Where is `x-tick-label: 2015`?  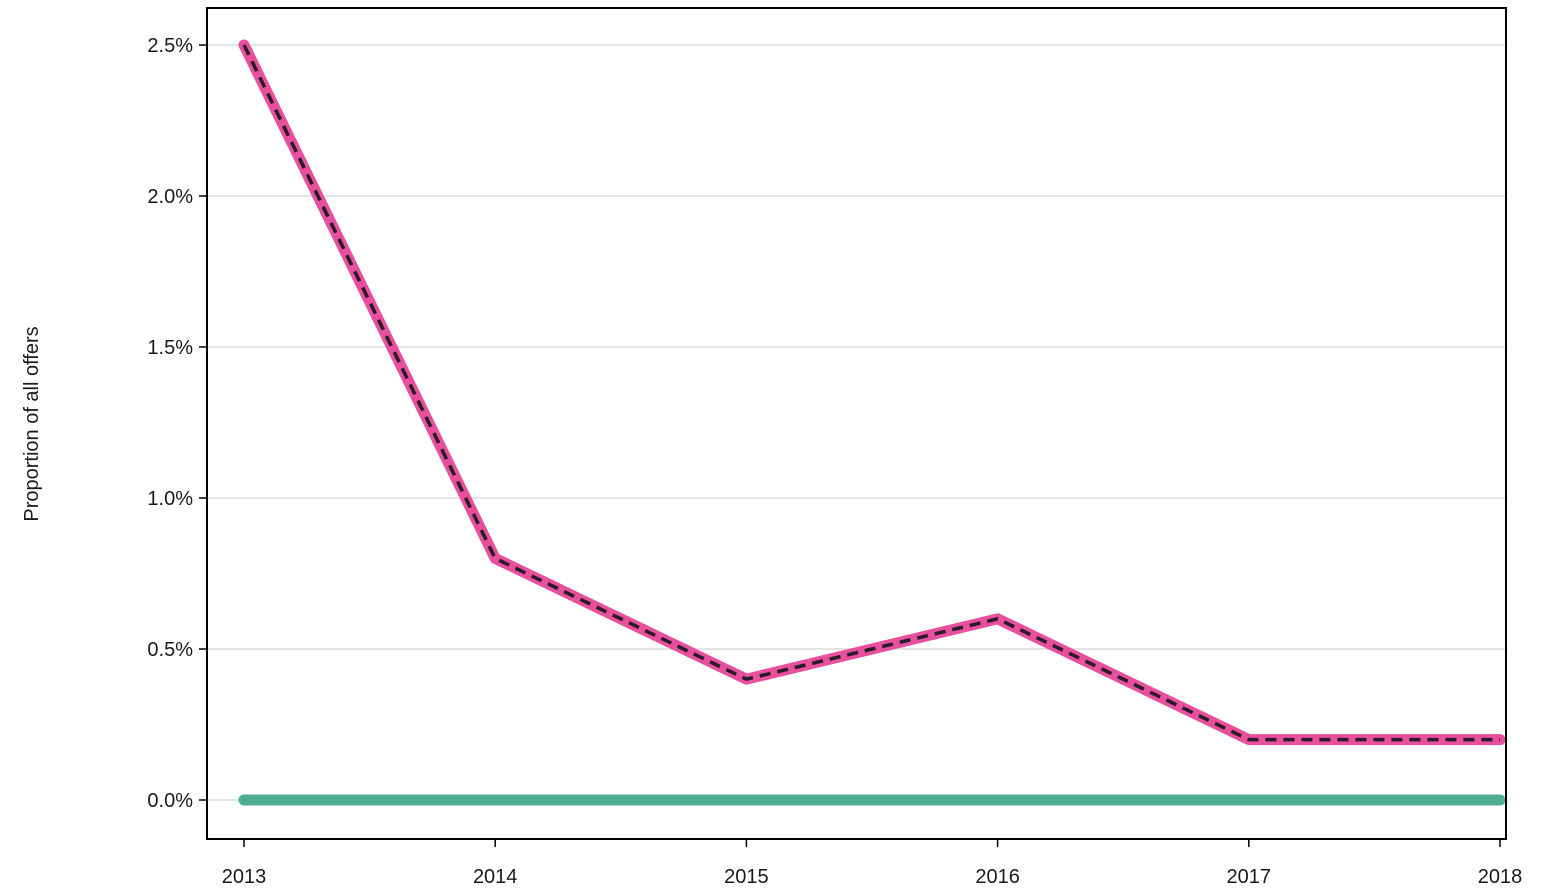
x-tick-label: 2015 is located at coordinates (746, 877).